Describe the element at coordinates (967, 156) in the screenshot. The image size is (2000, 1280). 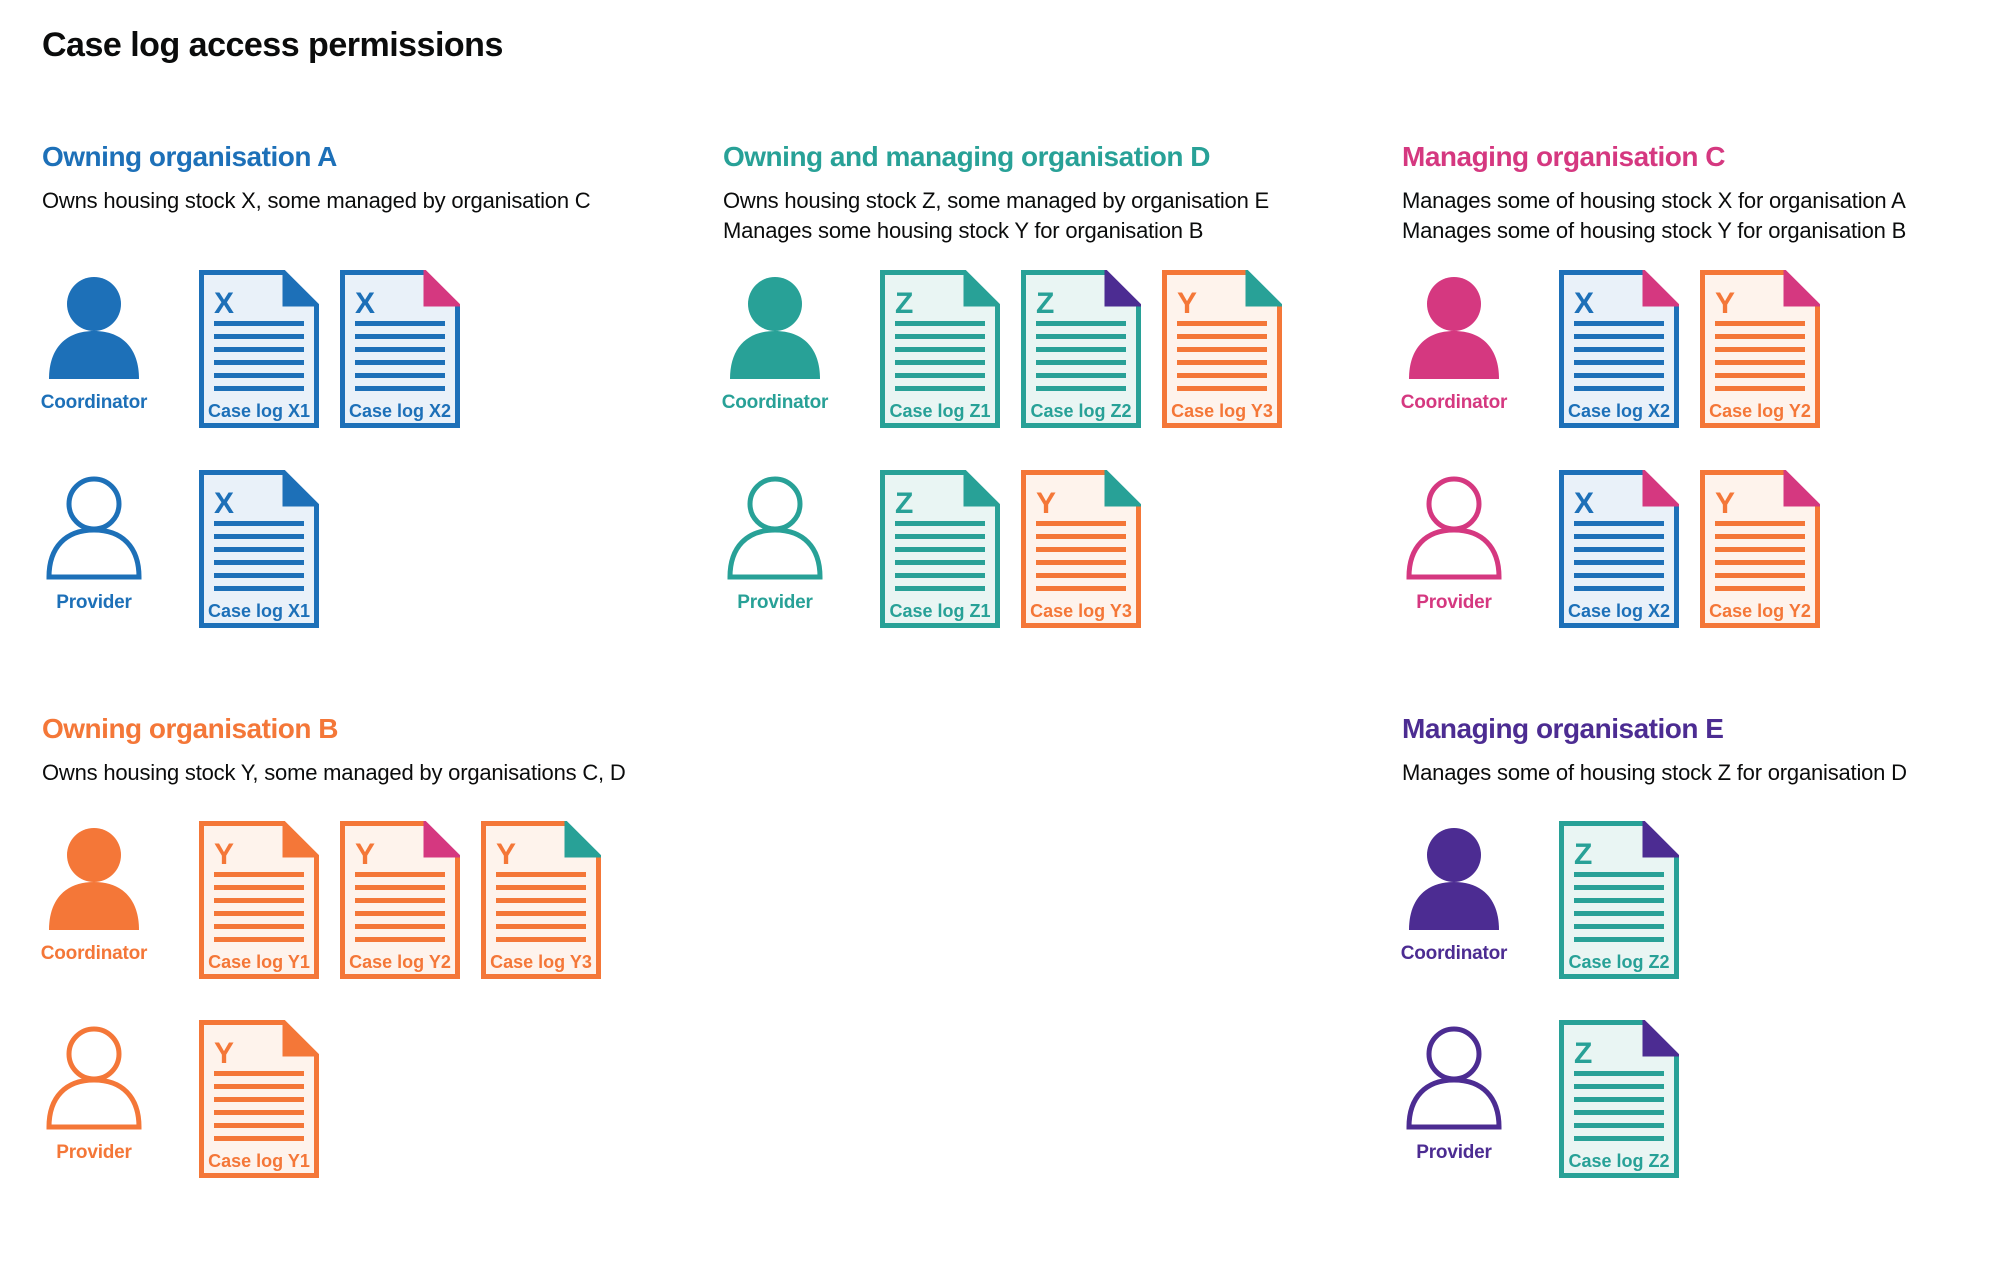
I see `section-heading: Owning and managing organisation D` at that location.